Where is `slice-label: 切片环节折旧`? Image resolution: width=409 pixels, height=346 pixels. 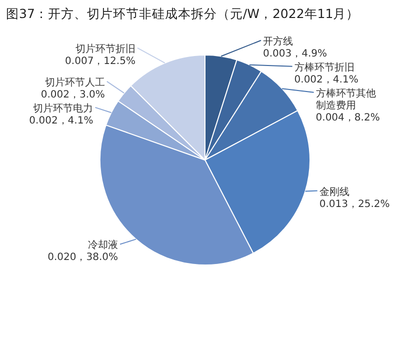
slice-label: 切片环节折旧 is located at coordinates (105, 48).